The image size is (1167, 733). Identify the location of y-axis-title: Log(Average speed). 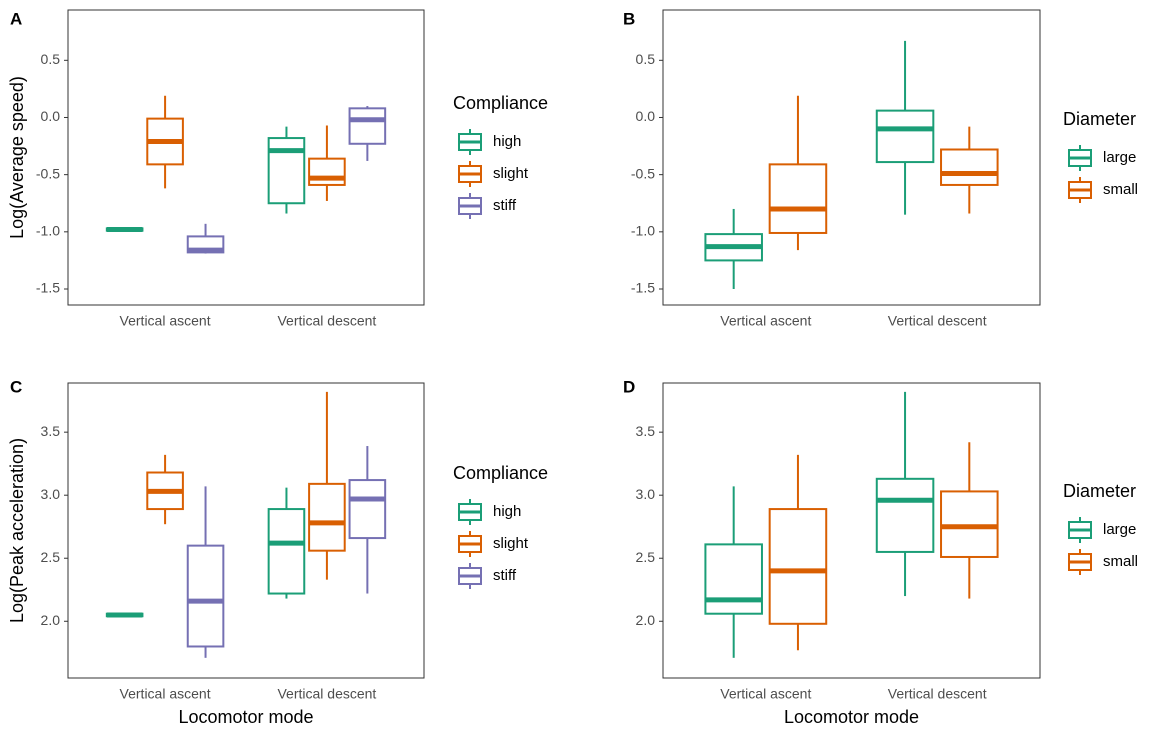
(17, 157).